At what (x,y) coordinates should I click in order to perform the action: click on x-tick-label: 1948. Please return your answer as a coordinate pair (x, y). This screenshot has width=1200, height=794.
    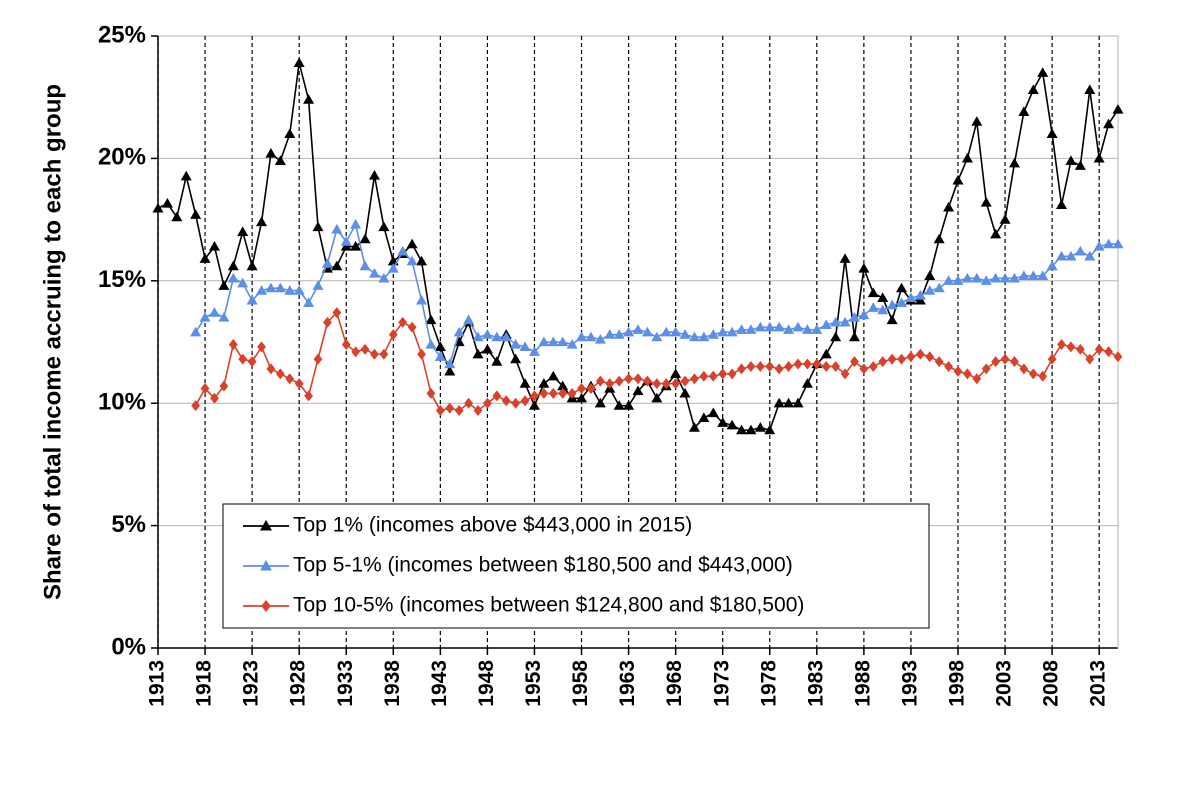
    Looking at the image, I should click on (486, 683).